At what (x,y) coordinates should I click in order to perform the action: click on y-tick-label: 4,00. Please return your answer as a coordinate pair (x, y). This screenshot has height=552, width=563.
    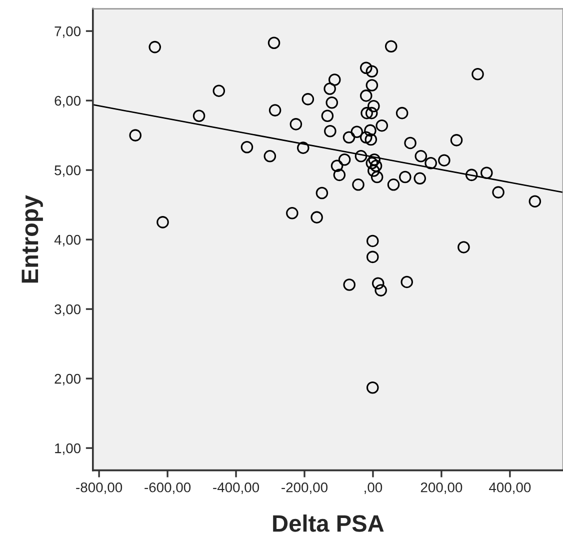
    Looking at the image, I should click on (67, 240).